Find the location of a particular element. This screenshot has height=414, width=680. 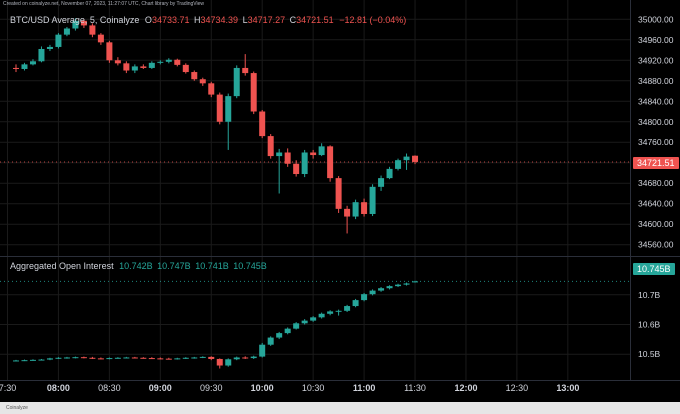

y-tick-label: 35000.00 is located at coordinates (656, 19).